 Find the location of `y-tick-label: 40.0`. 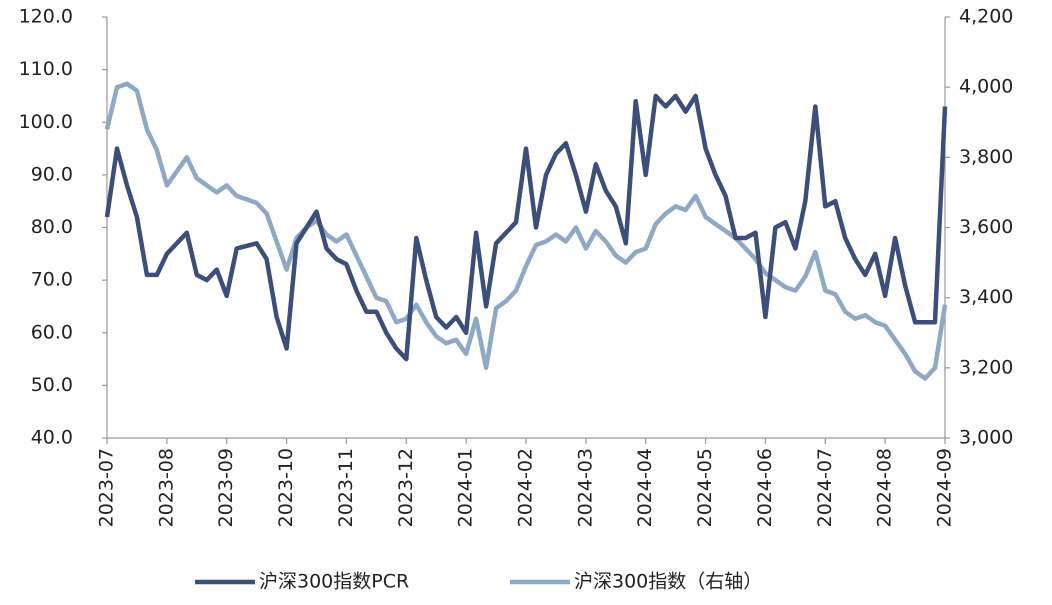

y-tick-label: 40.0 is located at coordinates (52, 438).